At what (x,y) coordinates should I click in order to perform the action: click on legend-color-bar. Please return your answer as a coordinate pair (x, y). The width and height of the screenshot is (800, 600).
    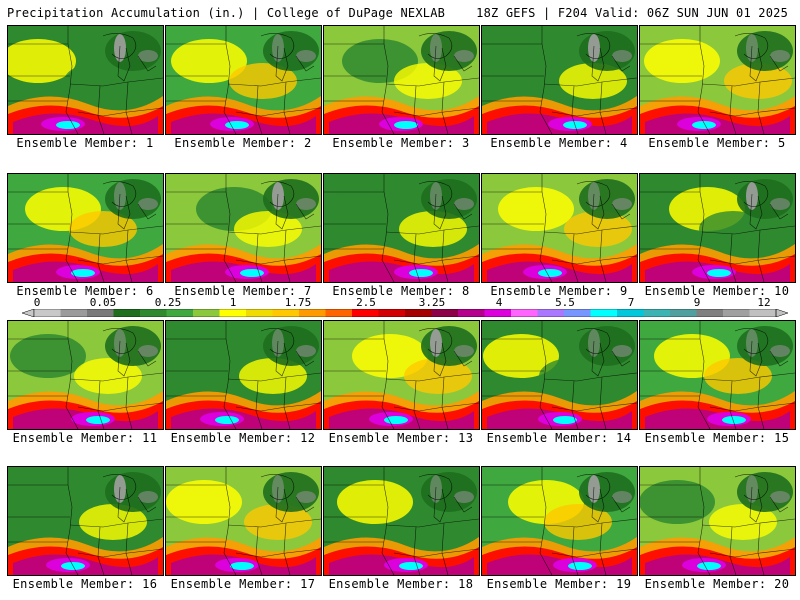
    Looking at the image, I should click on (405, 313).